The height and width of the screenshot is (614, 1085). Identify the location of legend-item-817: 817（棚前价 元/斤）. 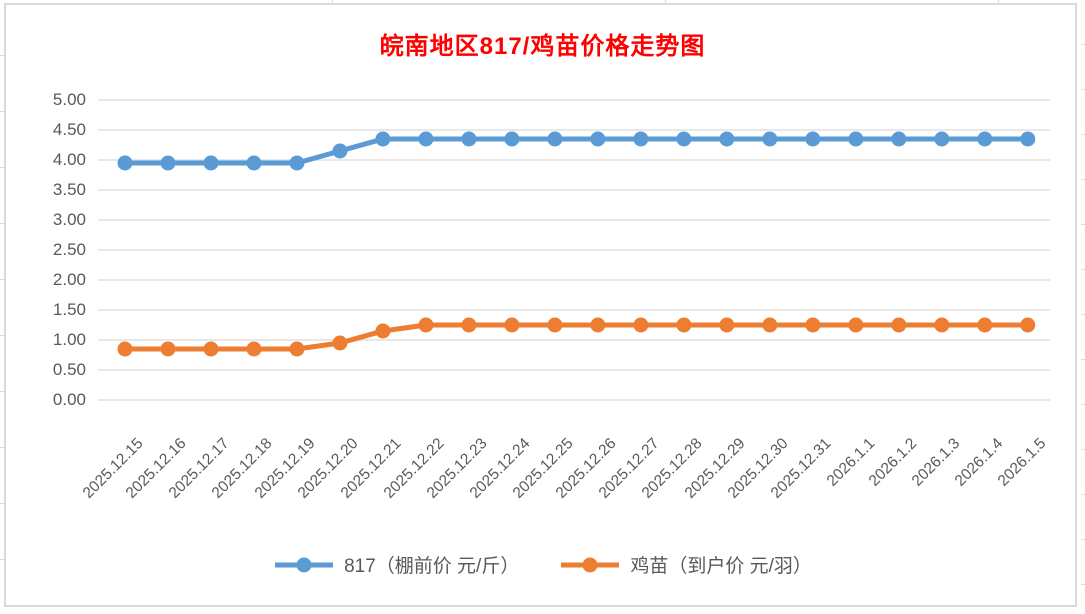
(396, 564).